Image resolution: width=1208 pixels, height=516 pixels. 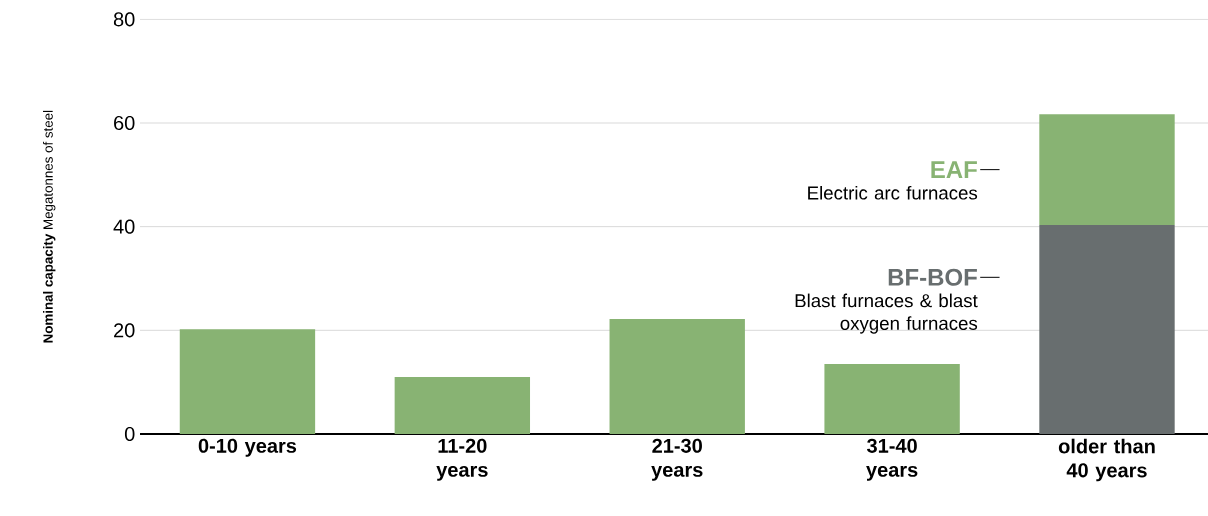 I want to click on x-tick-label: 31-40 years, so click(x=892, y=459).